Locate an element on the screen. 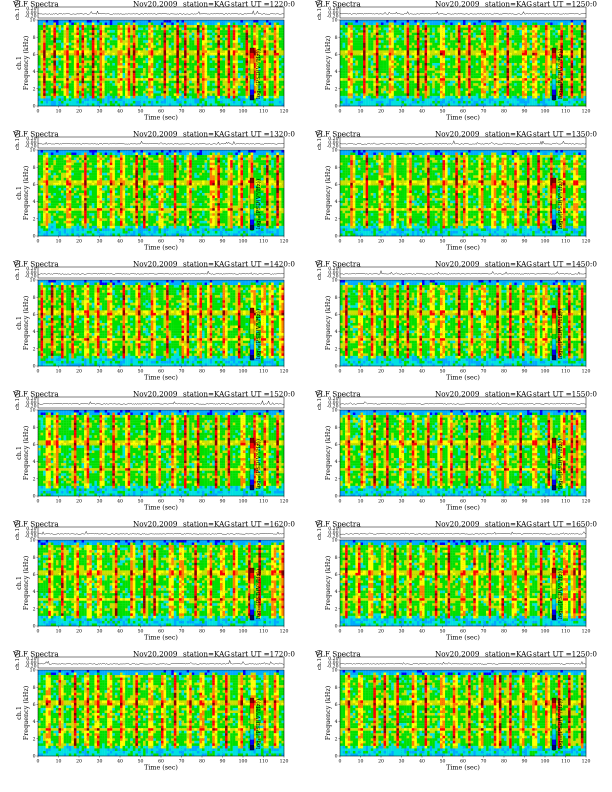  waveform-tick: -0.20 is located at coordinates (31, 537).